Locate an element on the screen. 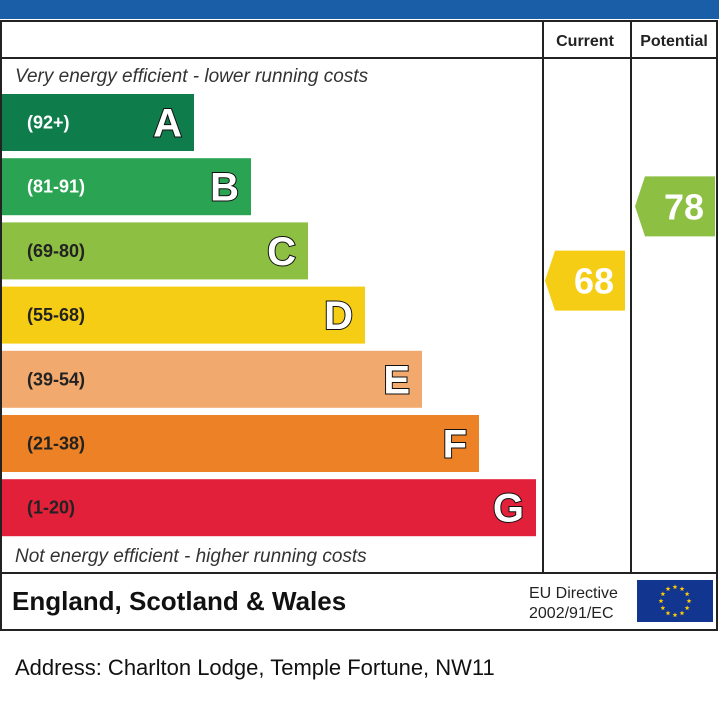 The width and height of the screenshot is (719, 719). band-f-letter: F is located at coordinates (455, 445).